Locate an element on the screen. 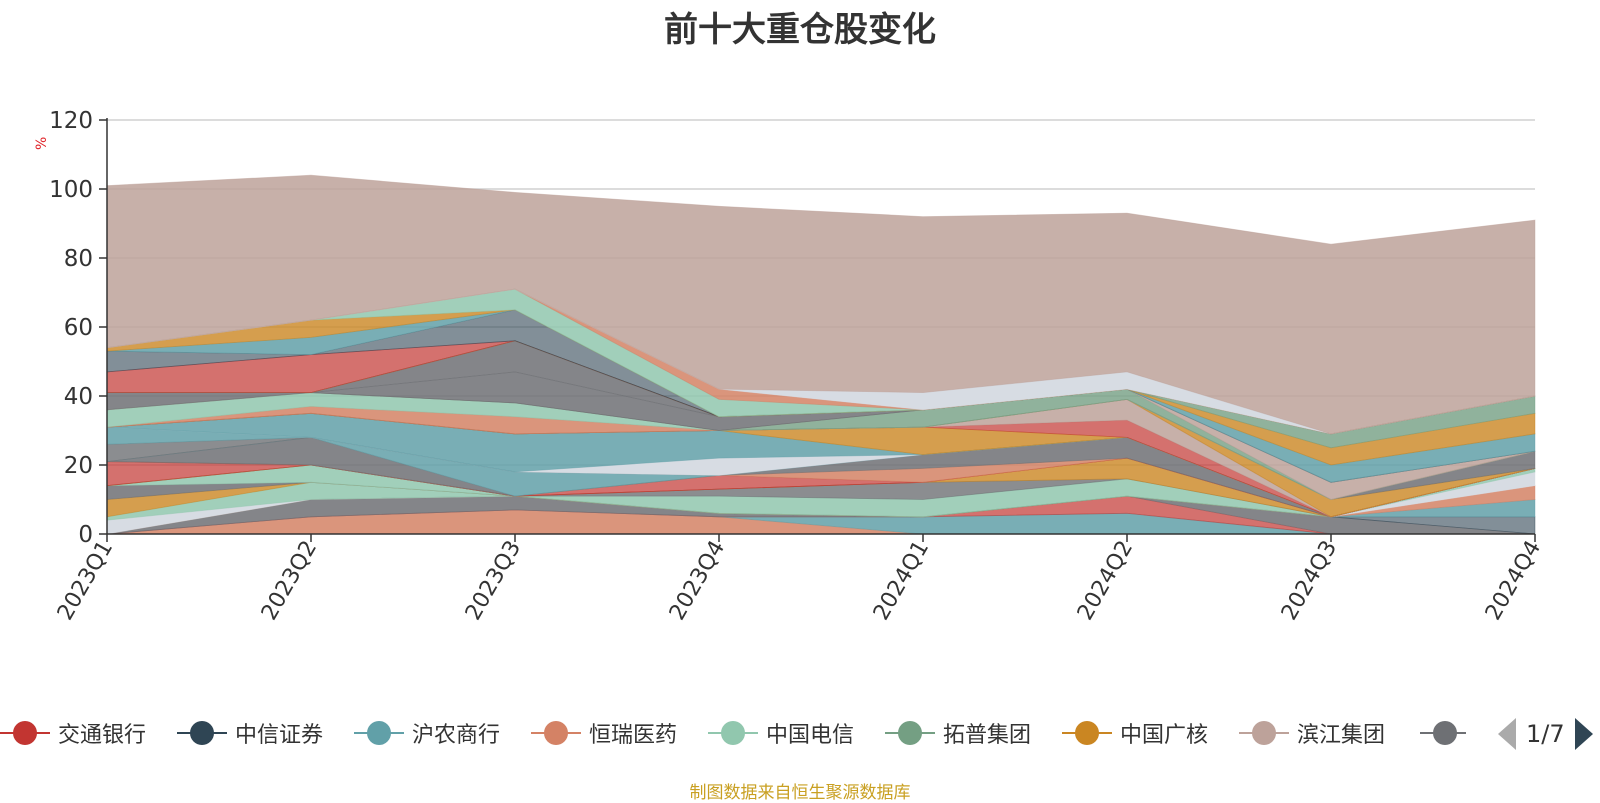 This screenshot has height=803, width=1600. pager-text: 1/7 is located at coordinates (1545, 734).